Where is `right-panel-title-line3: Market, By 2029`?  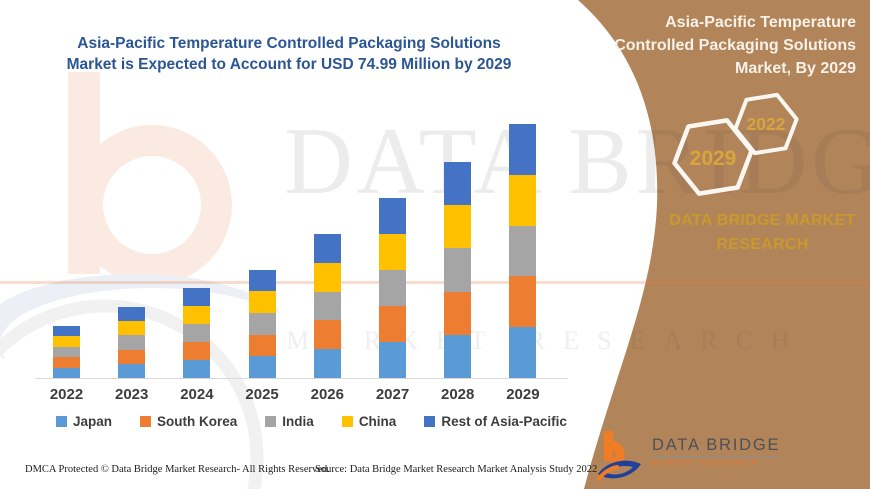
right-panel-title-line3: Market, By 2029 is located at coordinates (795, 68).